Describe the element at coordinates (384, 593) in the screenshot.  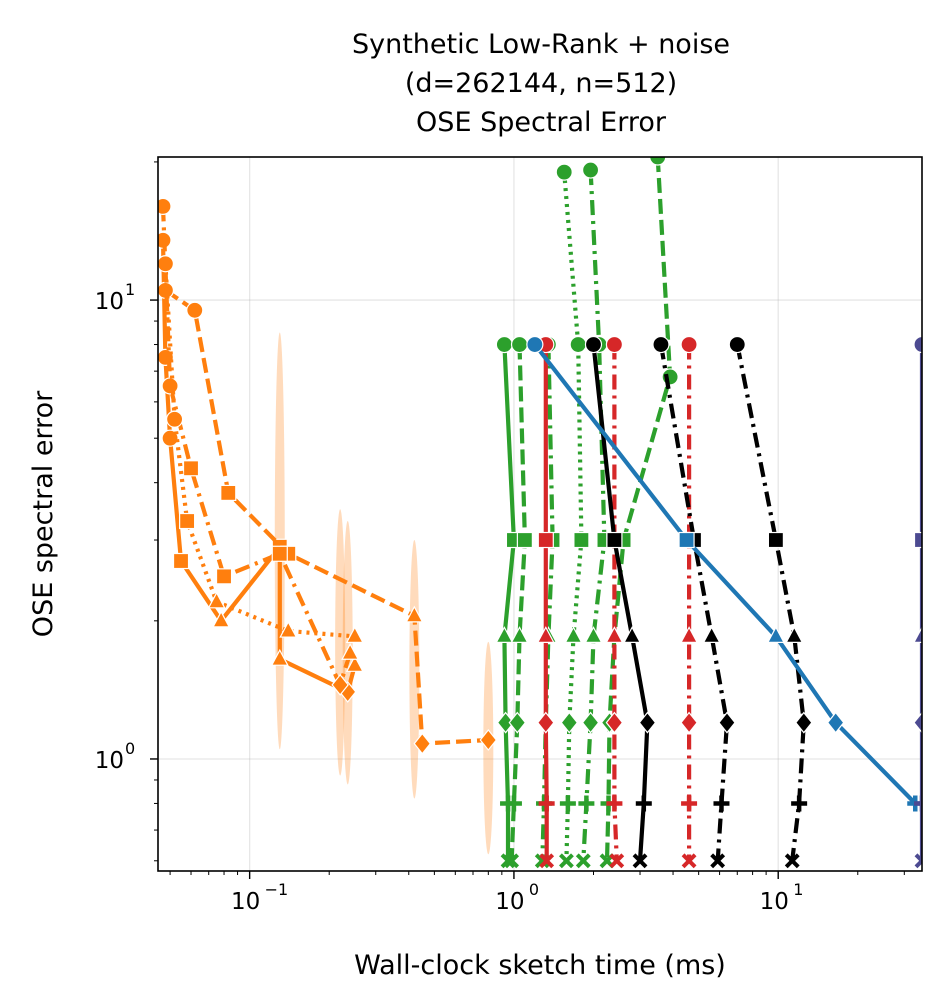
I see `uncertainty-bands` at that location.